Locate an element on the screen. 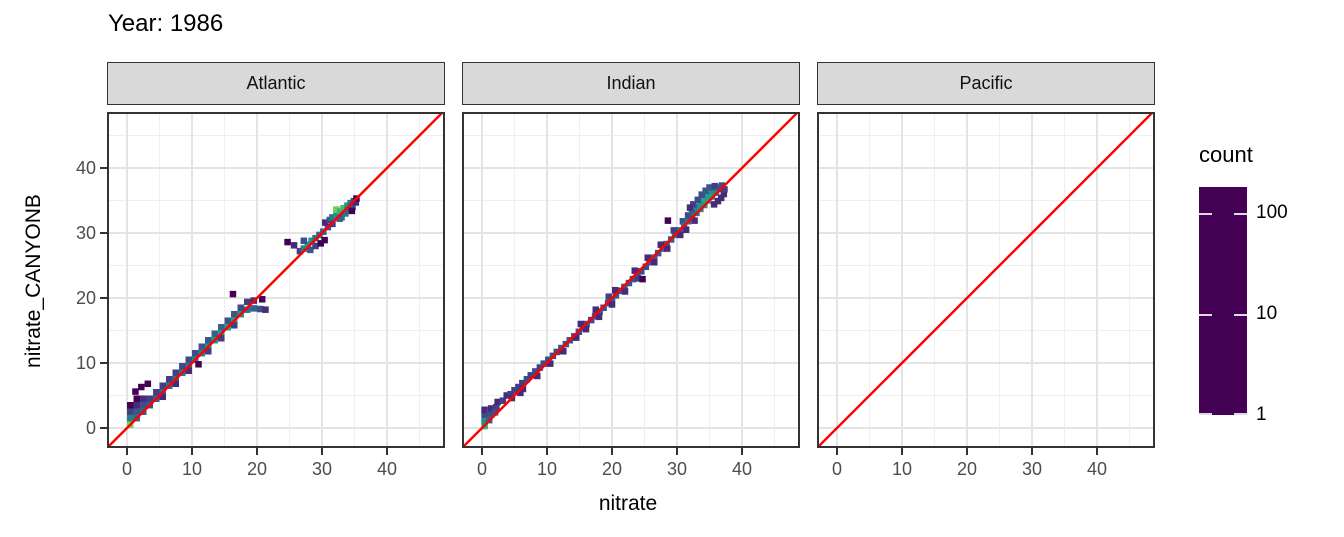  facet-strip-label: Pacific is located at coordinates (986, 83).